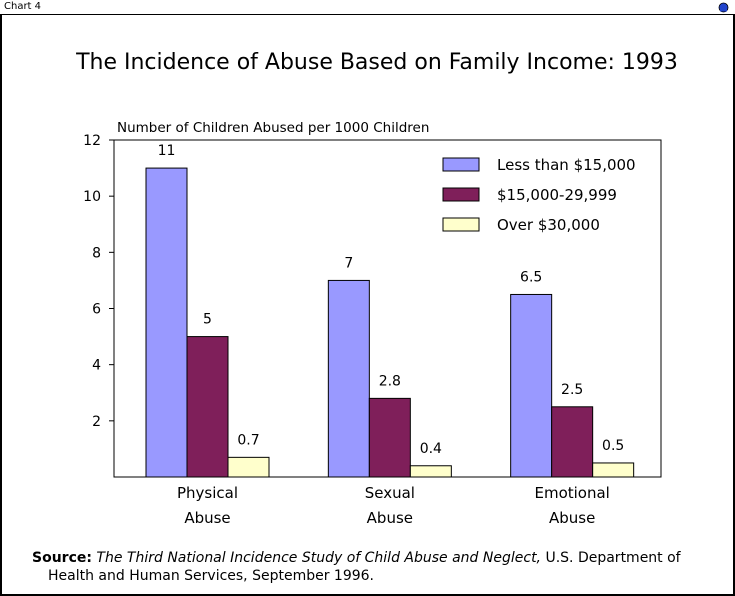 The height and width of the screenshot is (596, 735). I want to click on y-tick-label: 4, so click(96, 366).